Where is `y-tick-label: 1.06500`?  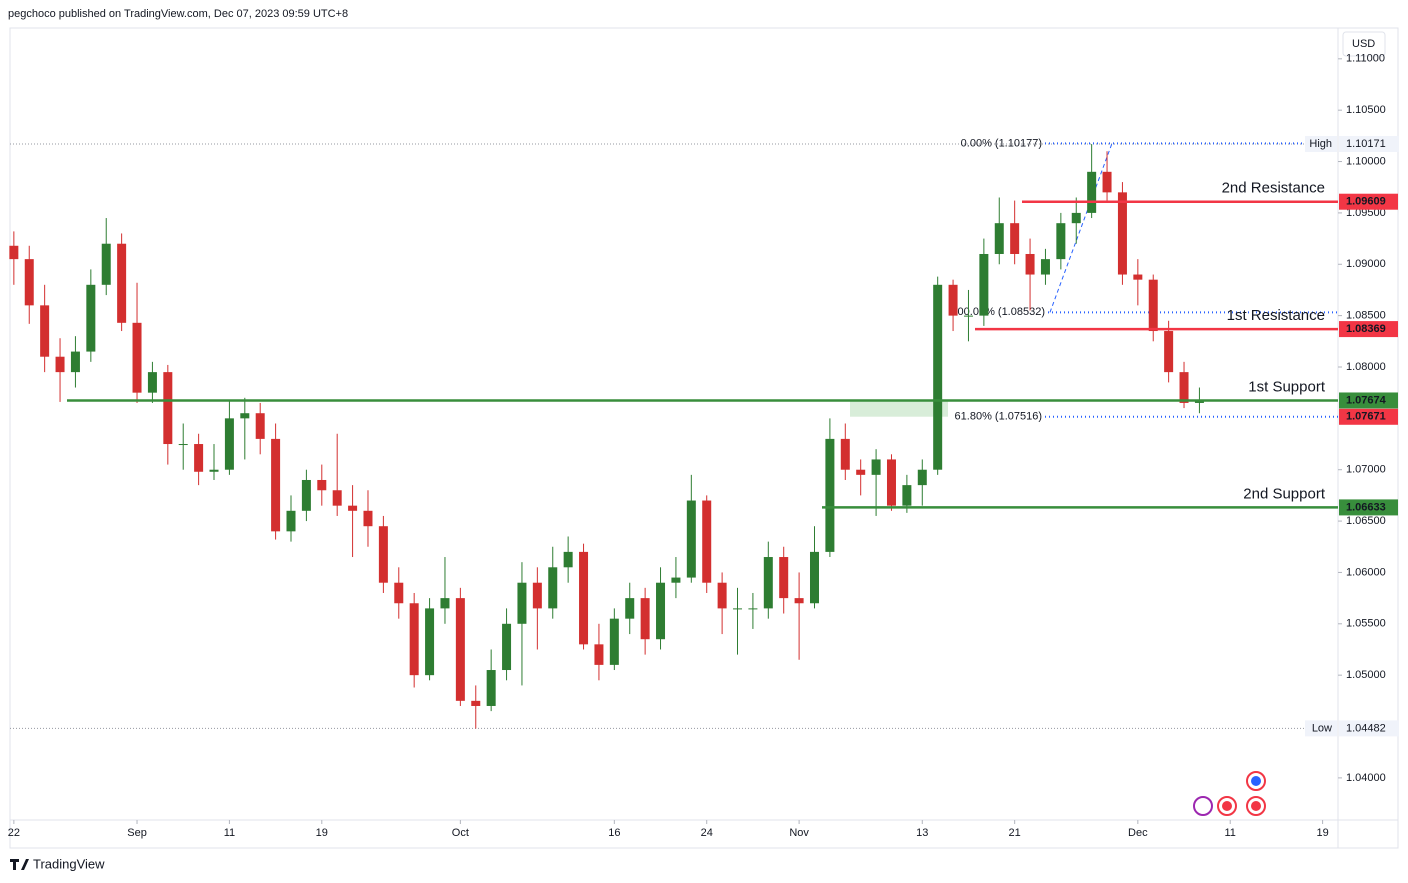 y-tick-label: 1.06500 is located at coordinates (1366, 521).